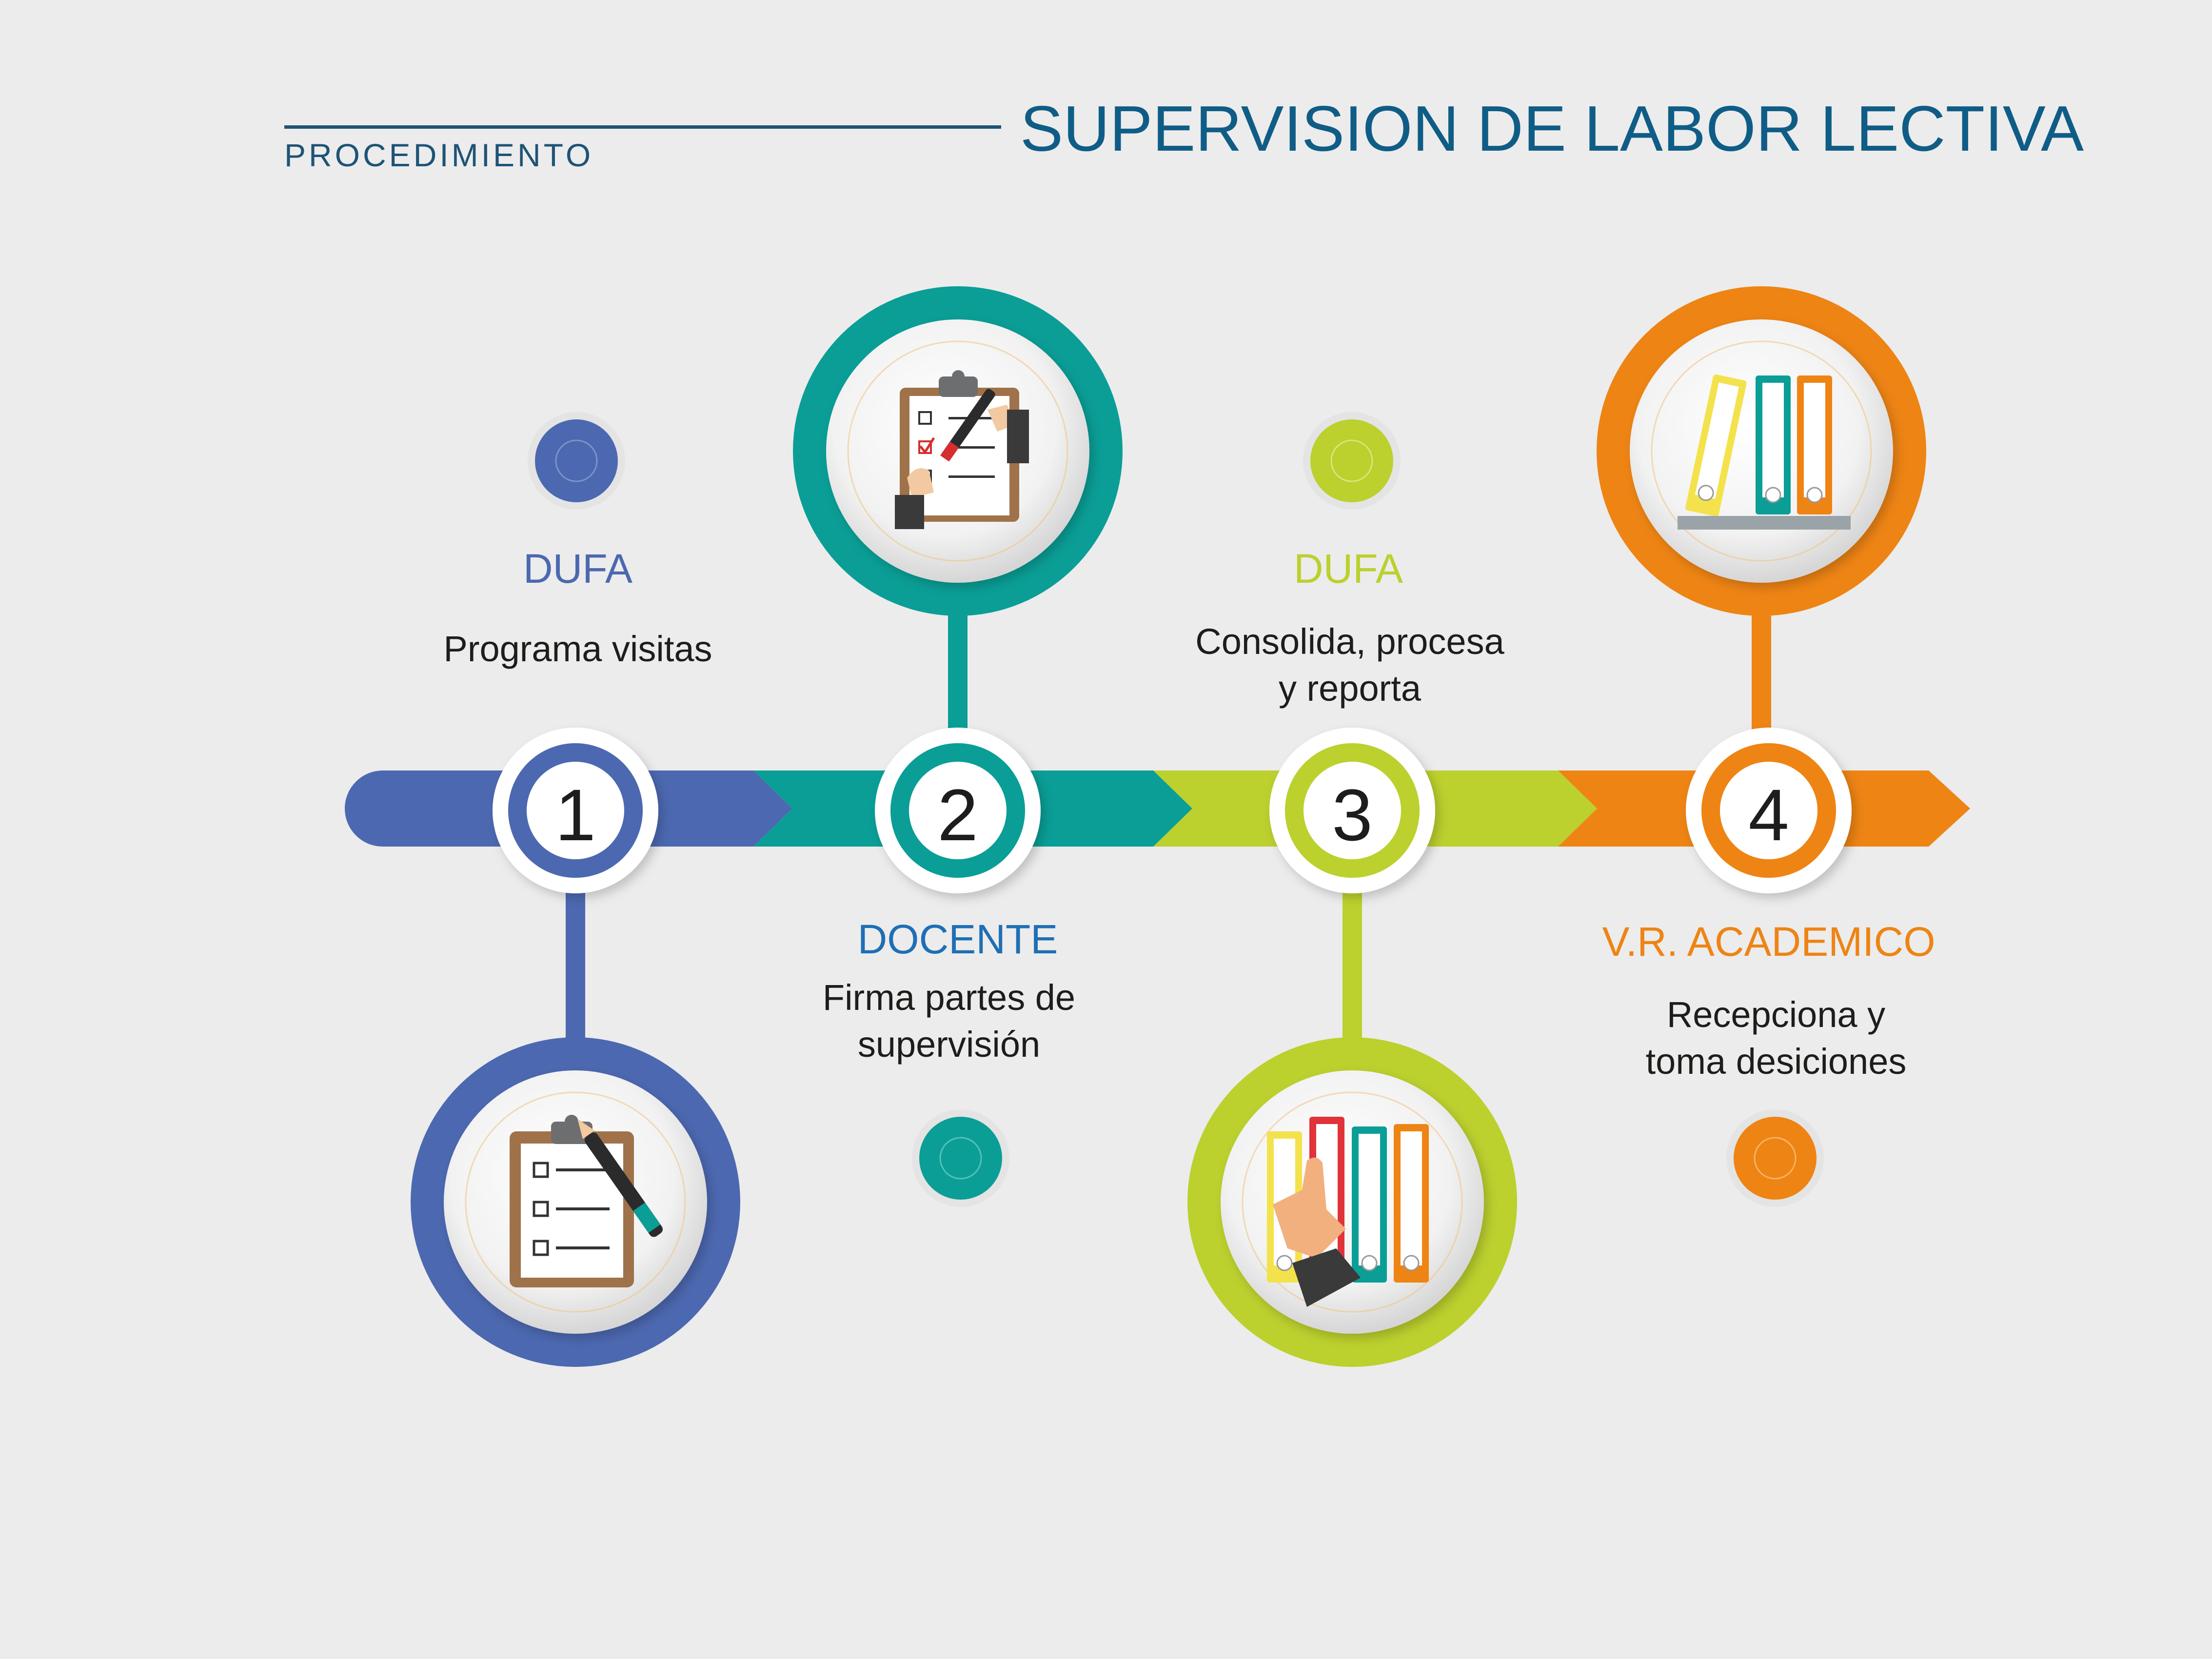  Describe the element at coordinates (642, 127) in the screenshot. I see `header-rule` at that location.